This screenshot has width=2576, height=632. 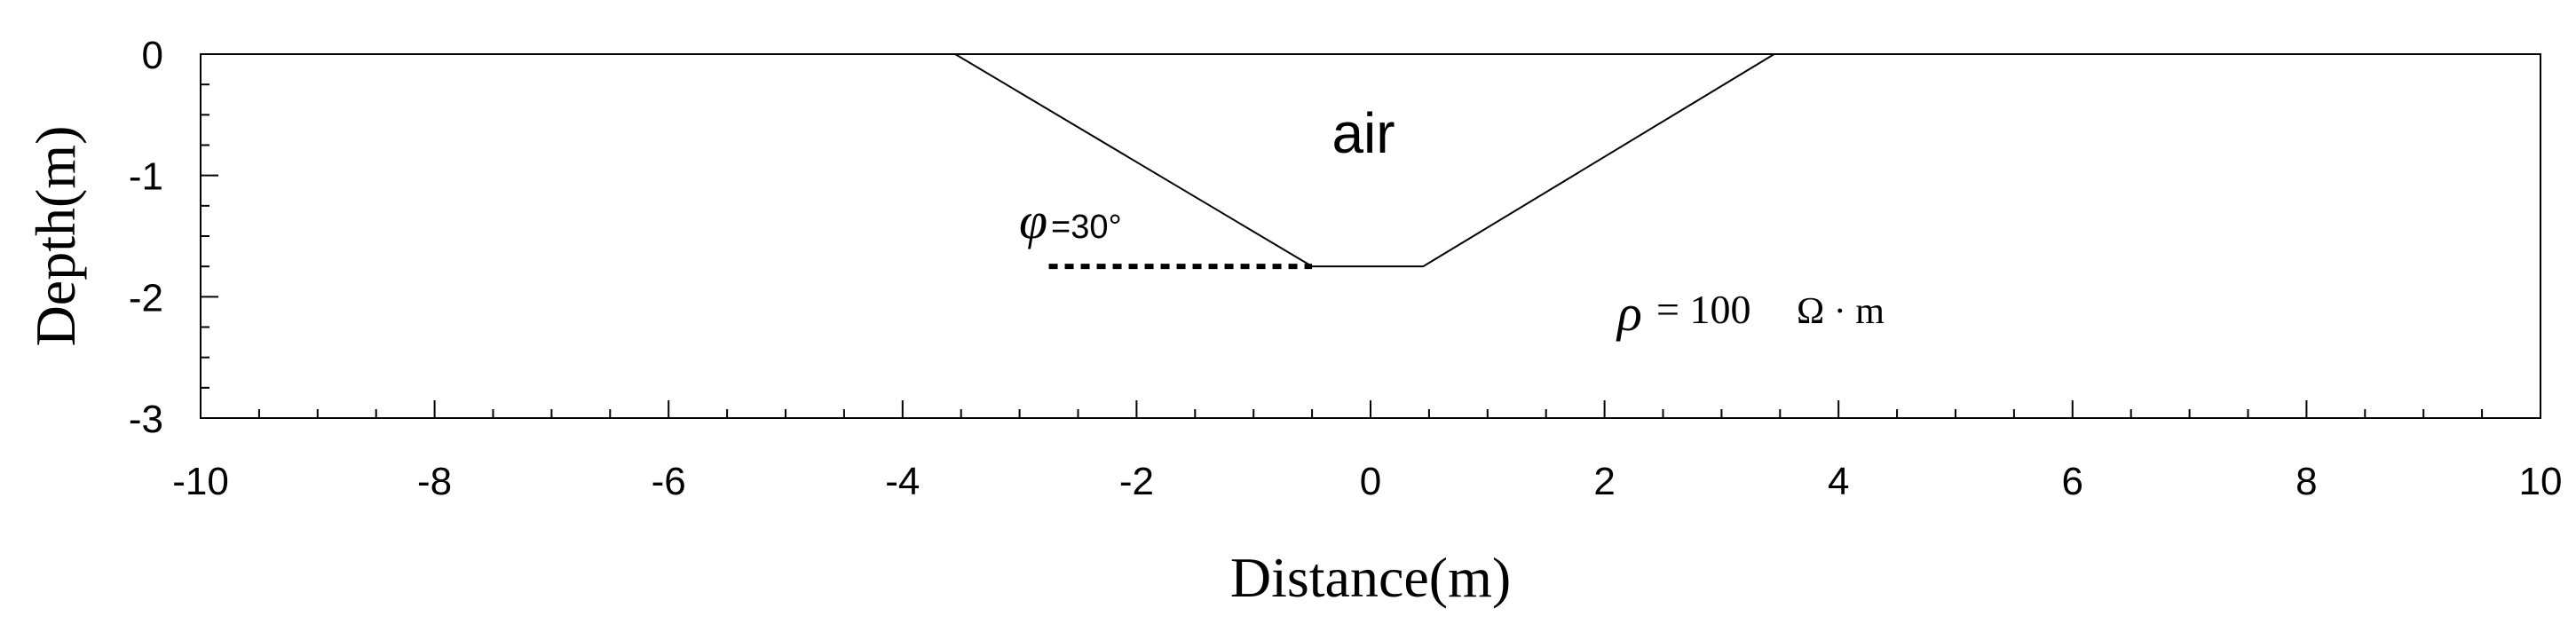 What do you see at coordinates (146, 177) in the screenshot?
I see `y-tick-label: -1` at bounding box center [146, 177].